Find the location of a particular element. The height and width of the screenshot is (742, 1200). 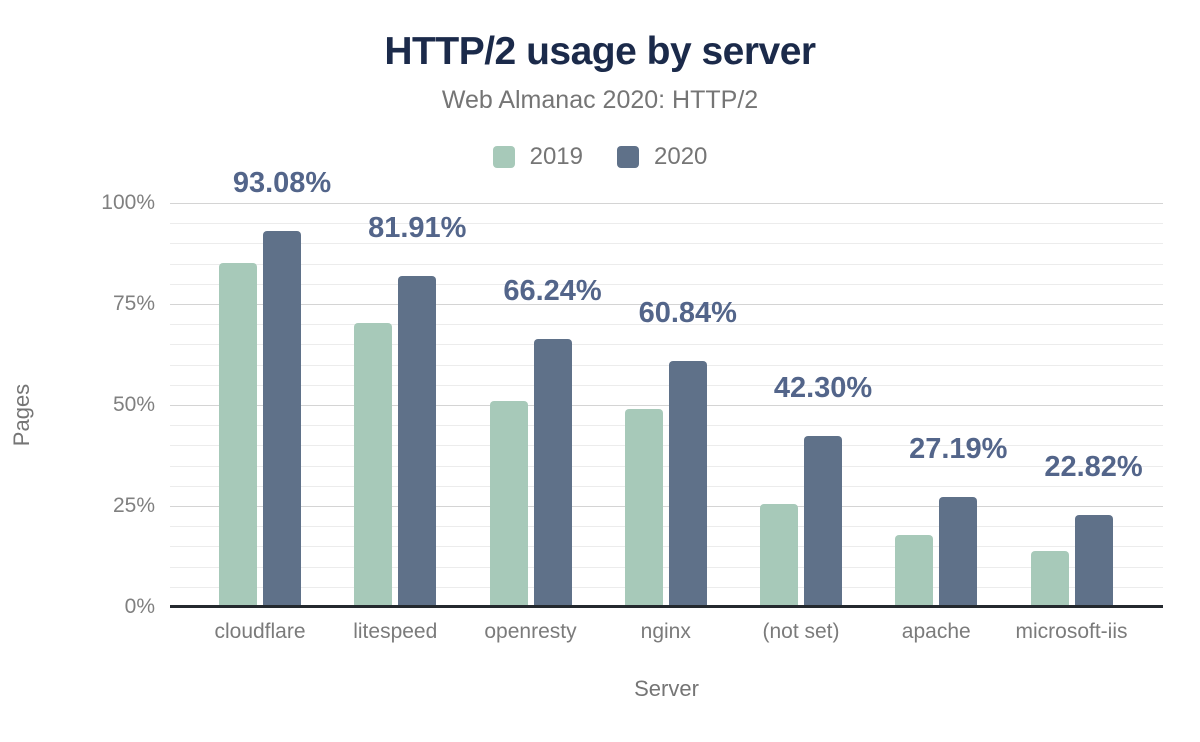

bar-2020-(not set) is located at coordinates (823, 521).